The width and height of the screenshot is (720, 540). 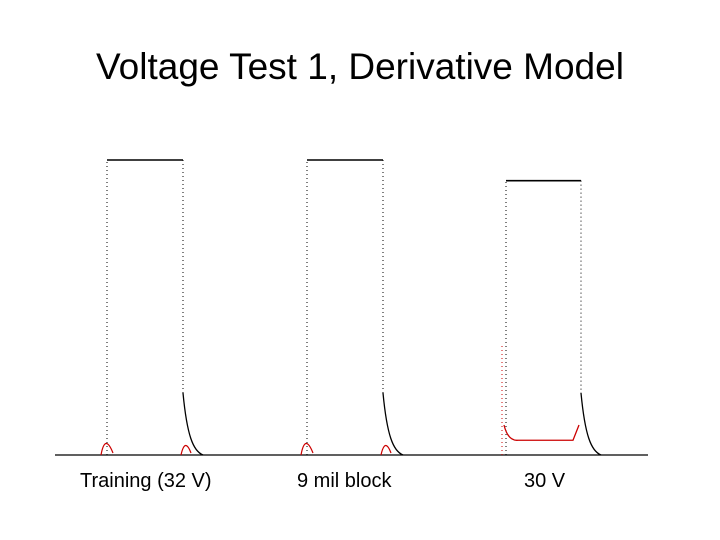 I want to click on pulse-1-decay, so click(x=193, y=424).